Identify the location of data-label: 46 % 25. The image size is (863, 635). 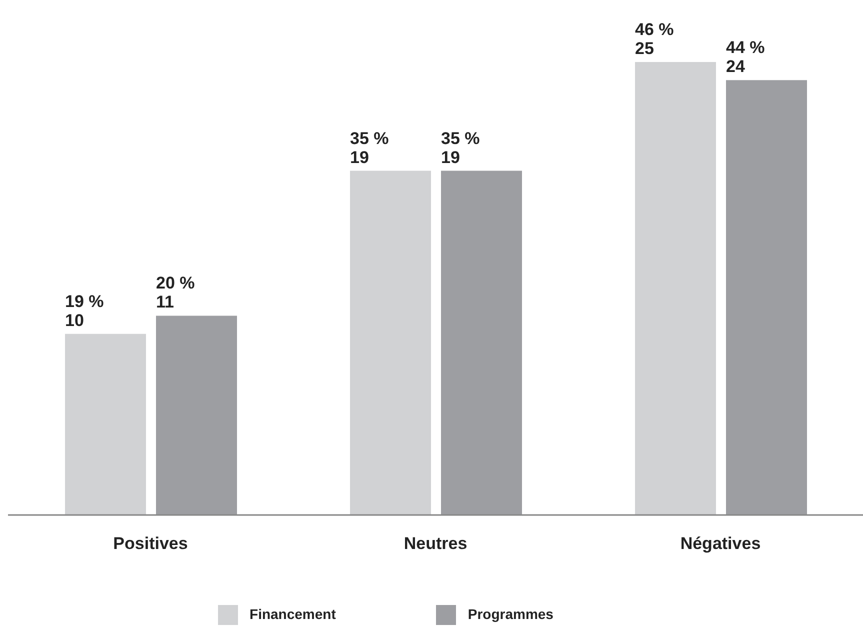
(654, 39).